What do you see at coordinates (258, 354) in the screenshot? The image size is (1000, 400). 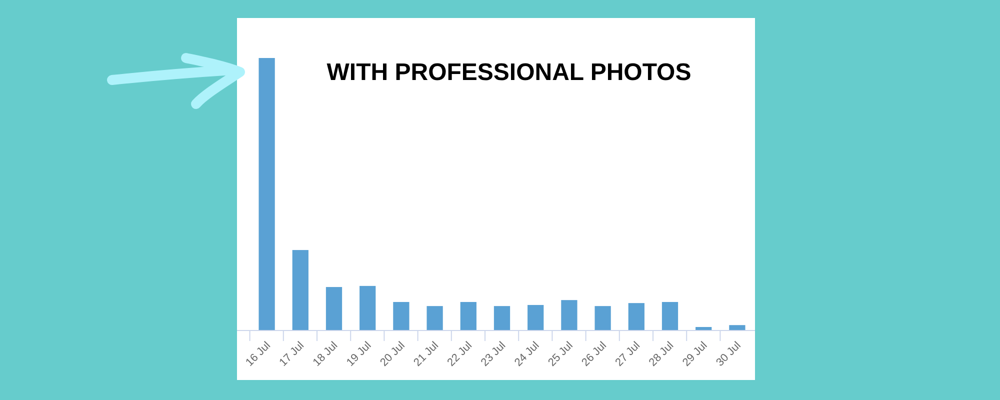 I see `x-tick-label: 16 Jul` at bounding box center [258, 354].